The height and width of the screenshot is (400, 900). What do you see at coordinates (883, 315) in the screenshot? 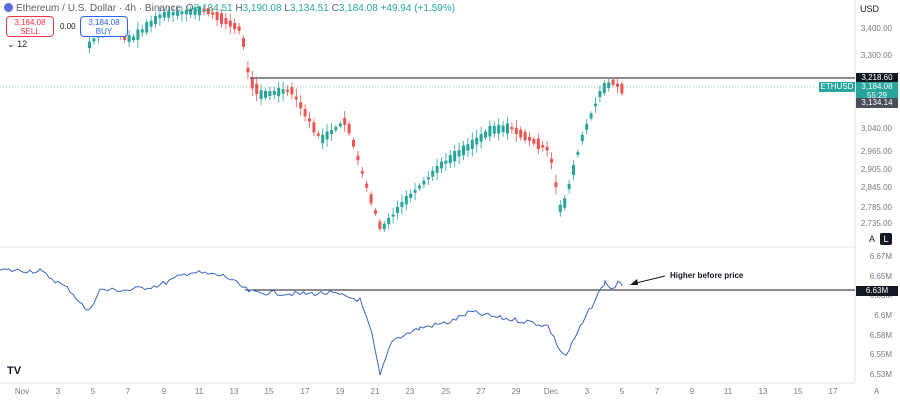
I see `indicator-tick-label: 6.6M` at bounding box center [883, 315].